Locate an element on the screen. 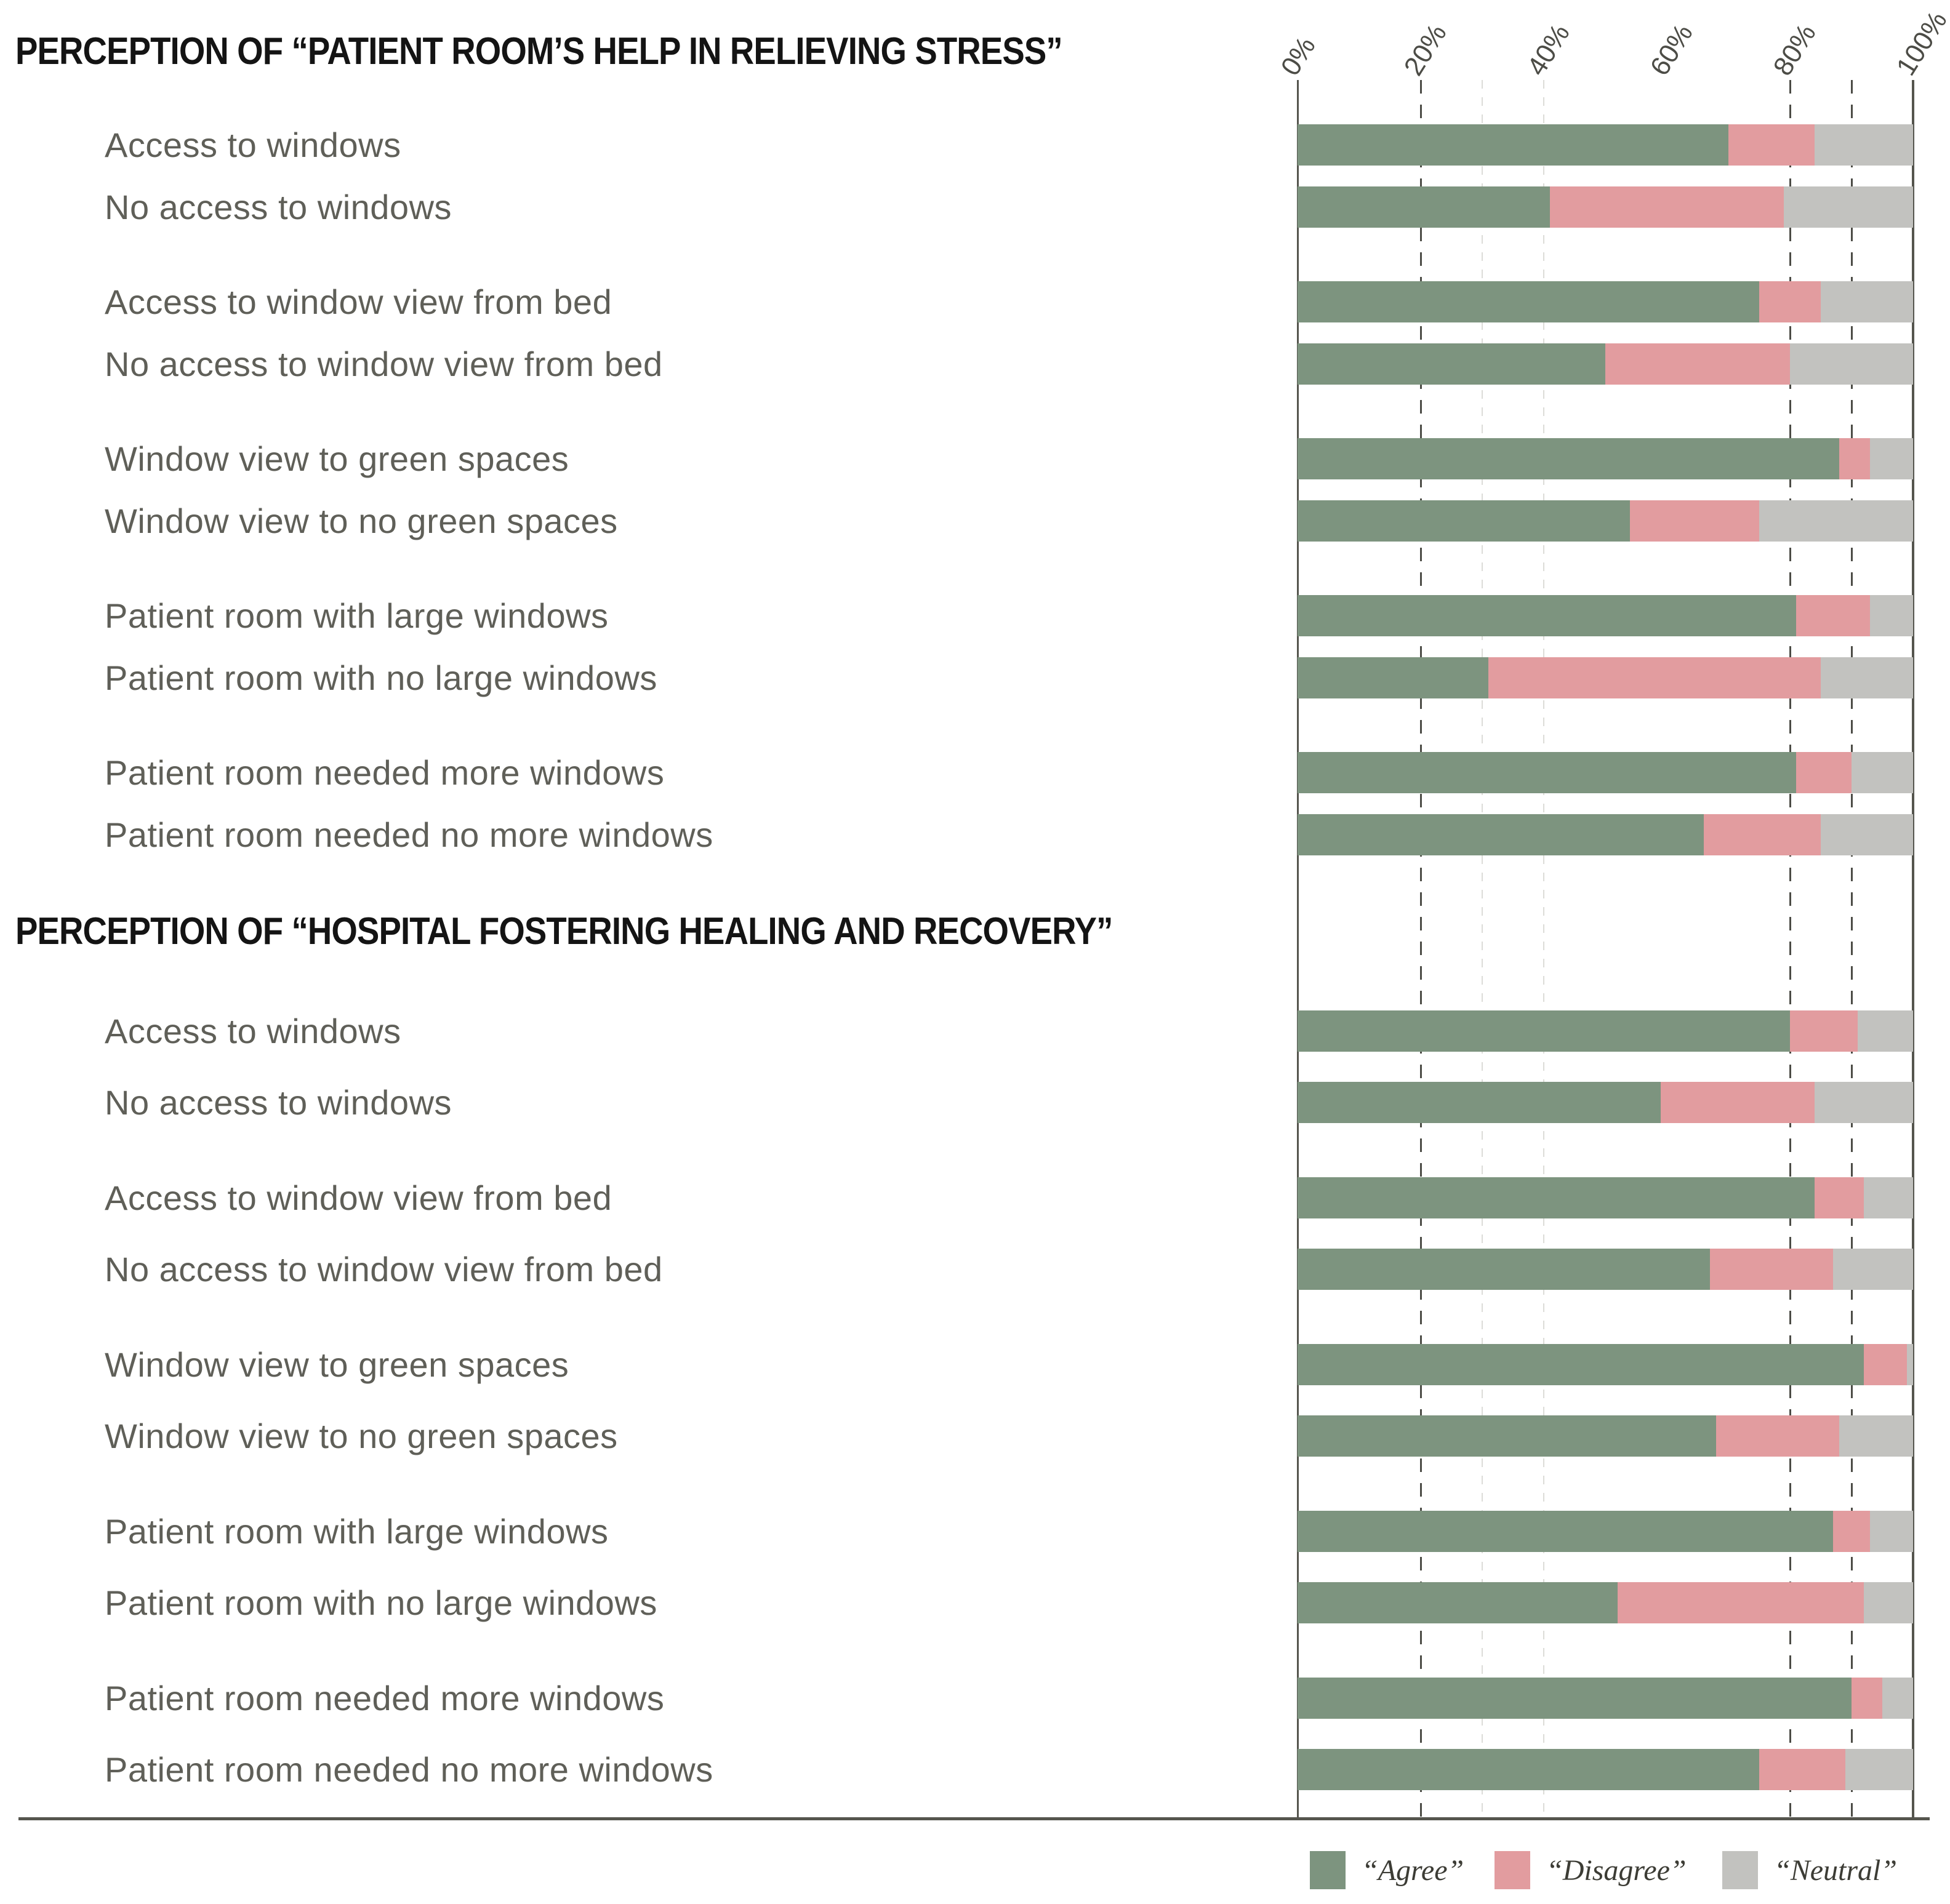 Image resolution: width=1950 pixels, height=1904 pixels. row-label-s1-6: Window view to no green spaces is located at coordinates (361, 521).